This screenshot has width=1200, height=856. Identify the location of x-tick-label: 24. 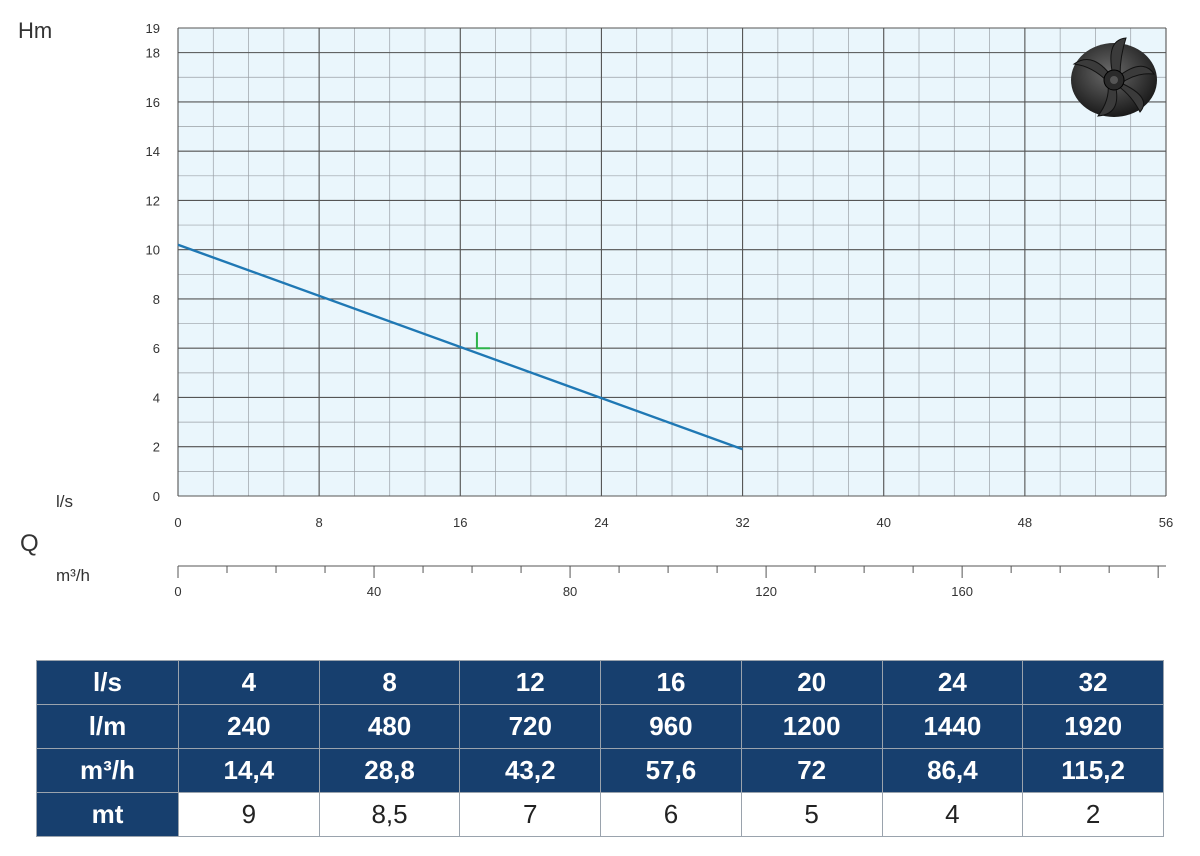
(601, 522).